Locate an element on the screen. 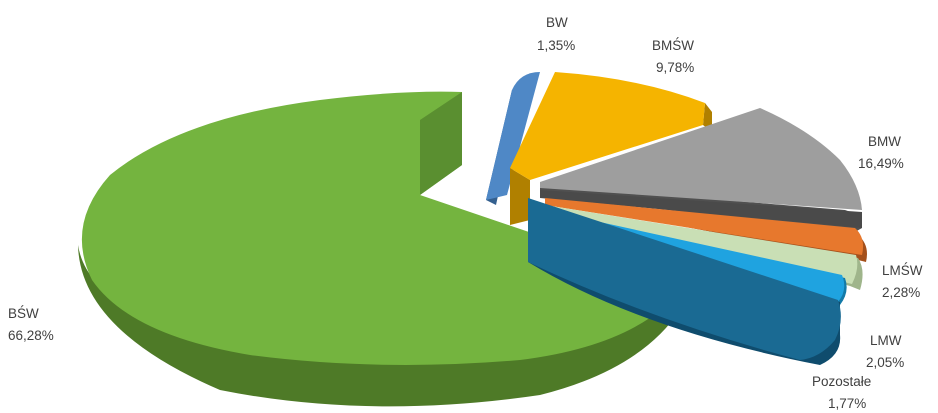  label-lmsw-name: LMŚW is located at coordinates (902, 270).